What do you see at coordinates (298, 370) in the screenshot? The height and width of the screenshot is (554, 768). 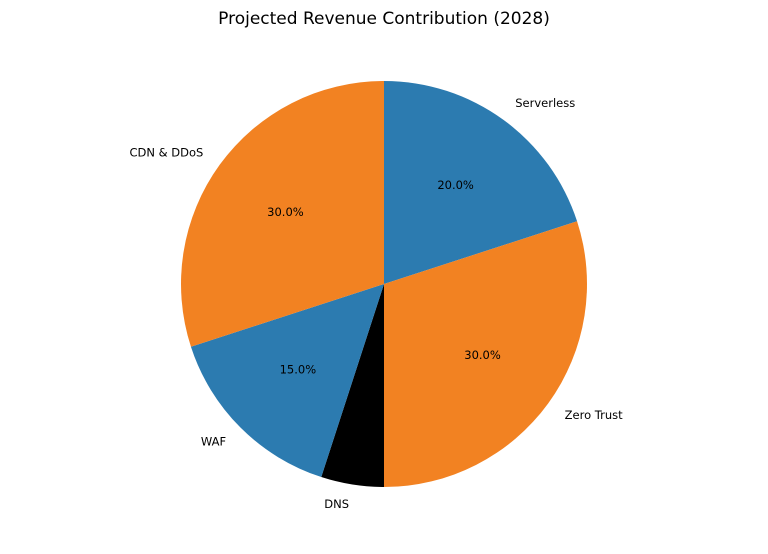 I see `slice-percent-label: 15.0%` at bounding box center [298, 370].